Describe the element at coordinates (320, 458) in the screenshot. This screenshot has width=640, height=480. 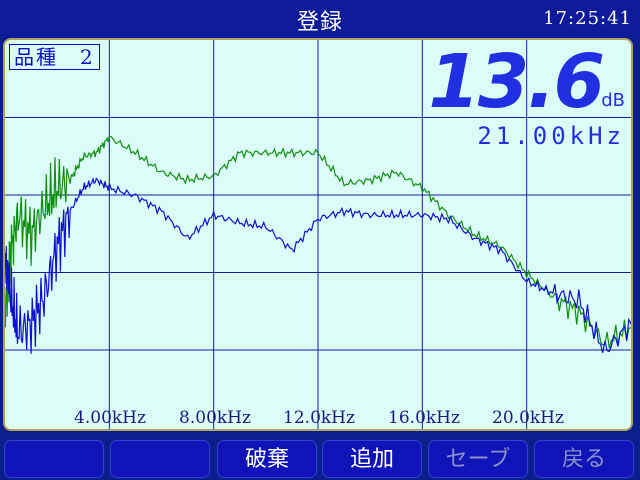
I see `softkey-bar: 破棄 追加 セーブ 戻る` at that location.